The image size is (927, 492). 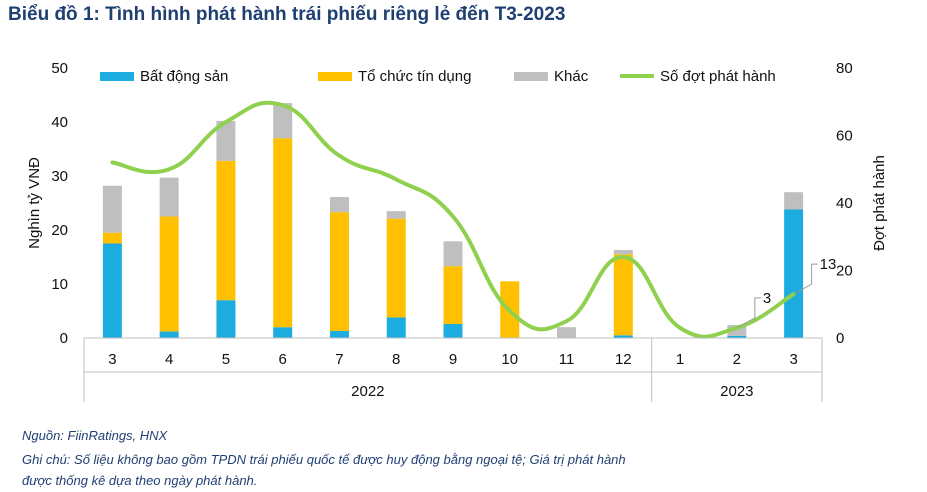 What do you see at coordinates (396, 359) in the screenshot?
I see `x-tick-label: 8` at bounding box center [396, 359].